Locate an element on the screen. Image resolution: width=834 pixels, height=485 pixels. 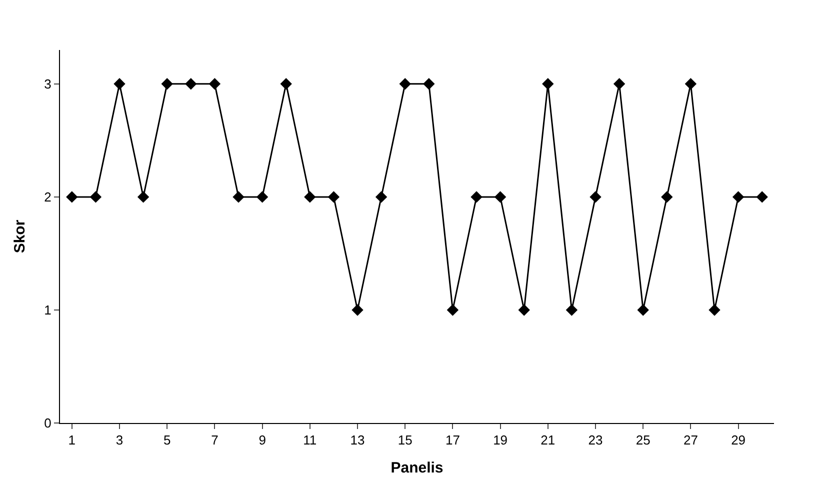
x-tick-label: 5 is located at coordinates (167, 440).